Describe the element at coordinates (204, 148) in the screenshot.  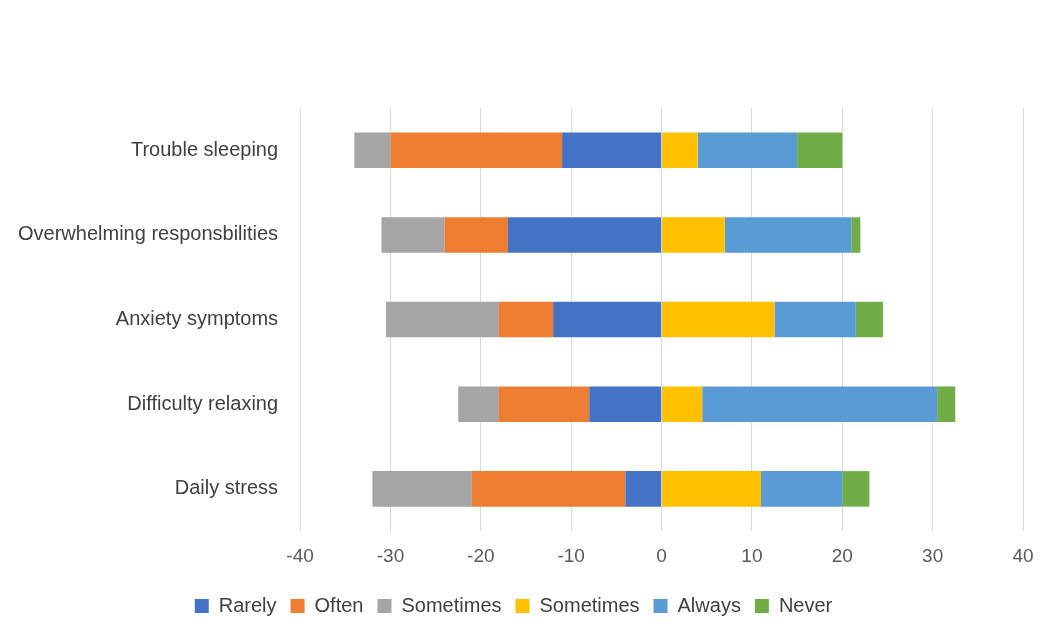
I see `y-tick-label: Trouble sleeping` at that location.